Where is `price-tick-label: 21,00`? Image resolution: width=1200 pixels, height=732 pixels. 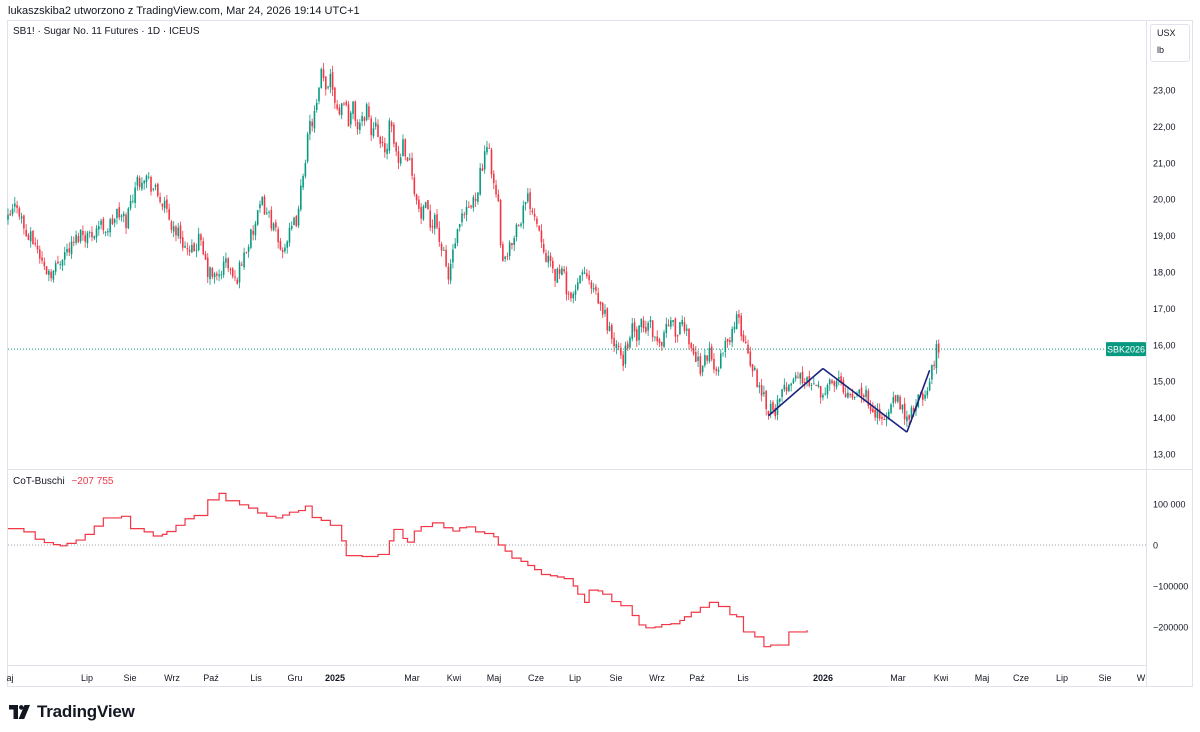
price-tick-label: 21,00 is located at coordinates (1164, 163).